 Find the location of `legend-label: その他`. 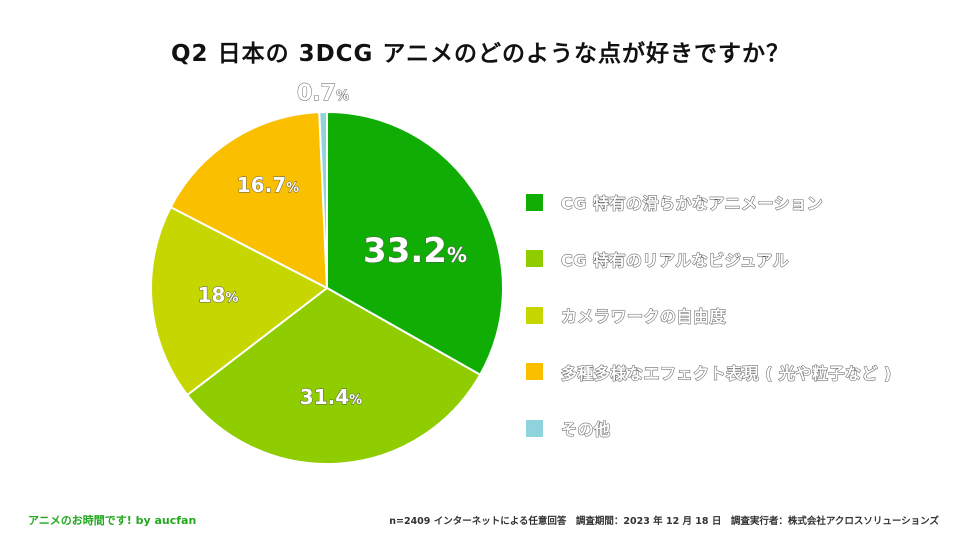

legend-label: その他 is located at coordinates (586, 430).